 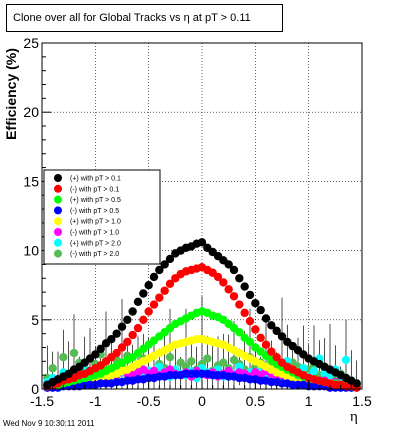 I want to click on x-tick-label: -1.5, so click(x=42, y=401).